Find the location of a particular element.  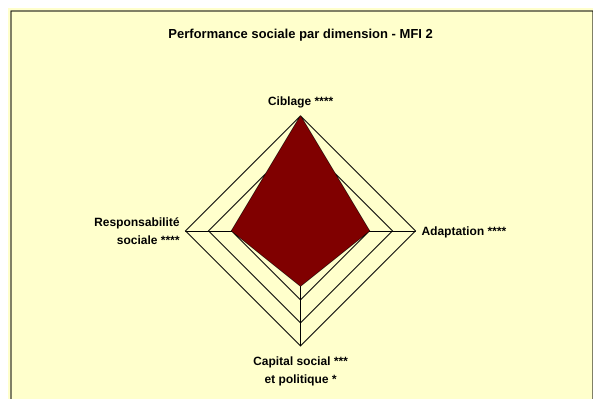

spoke-label: Capital social *** et politique * is located at coordinates (300, 370).